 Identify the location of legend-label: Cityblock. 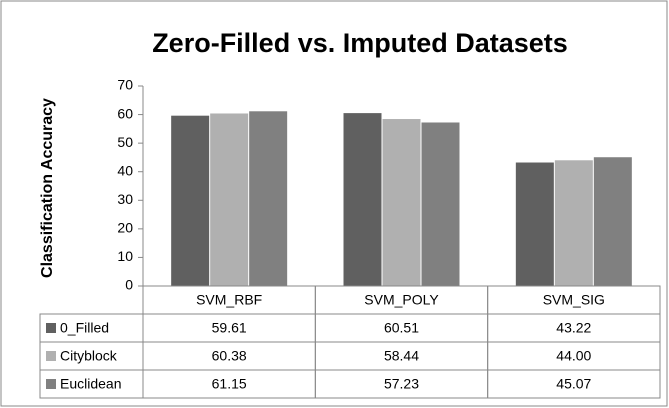
(89, 356).